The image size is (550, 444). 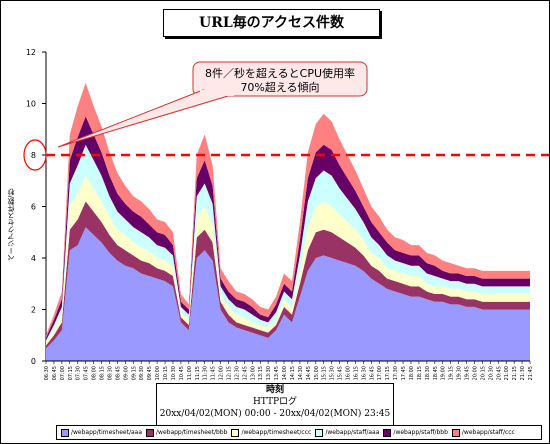 I want to click on x-tick-label-48: 18:30, so click(x=428, y=373).